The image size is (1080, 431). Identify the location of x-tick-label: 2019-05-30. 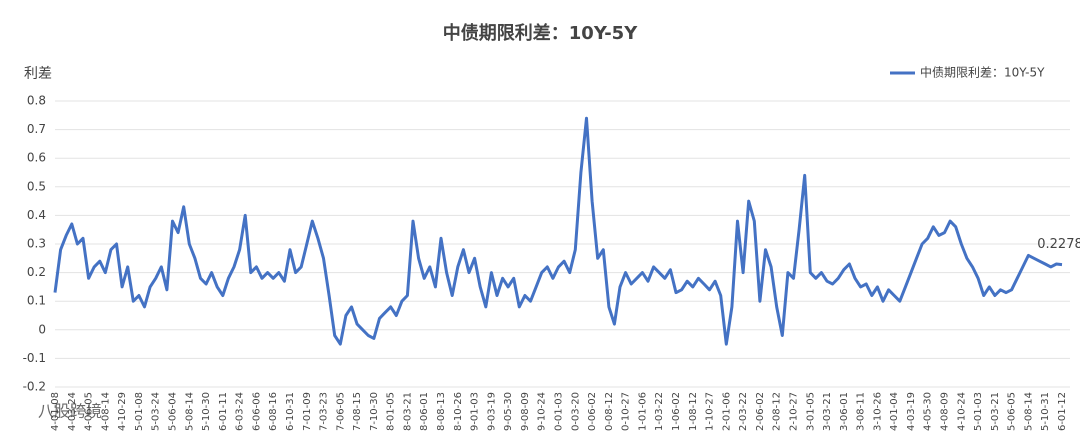
(508, 411).